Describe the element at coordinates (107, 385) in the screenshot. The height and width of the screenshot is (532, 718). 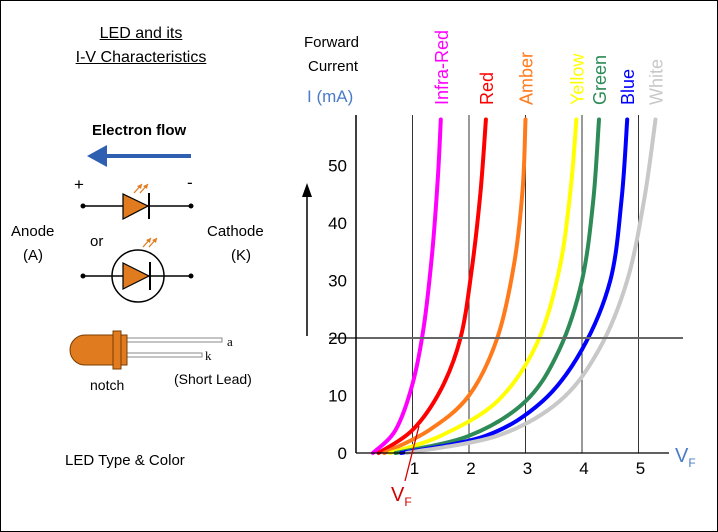
I see `notch-label: notch` at that location.